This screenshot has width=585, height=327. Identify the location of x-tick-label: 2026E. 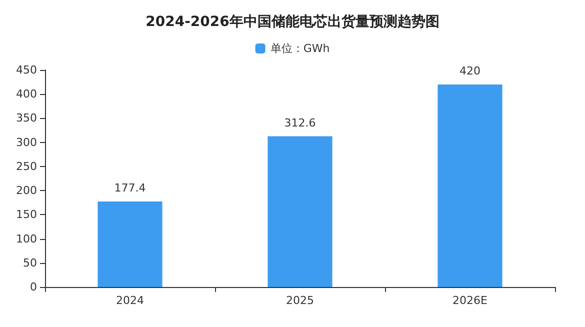
(470, 300).